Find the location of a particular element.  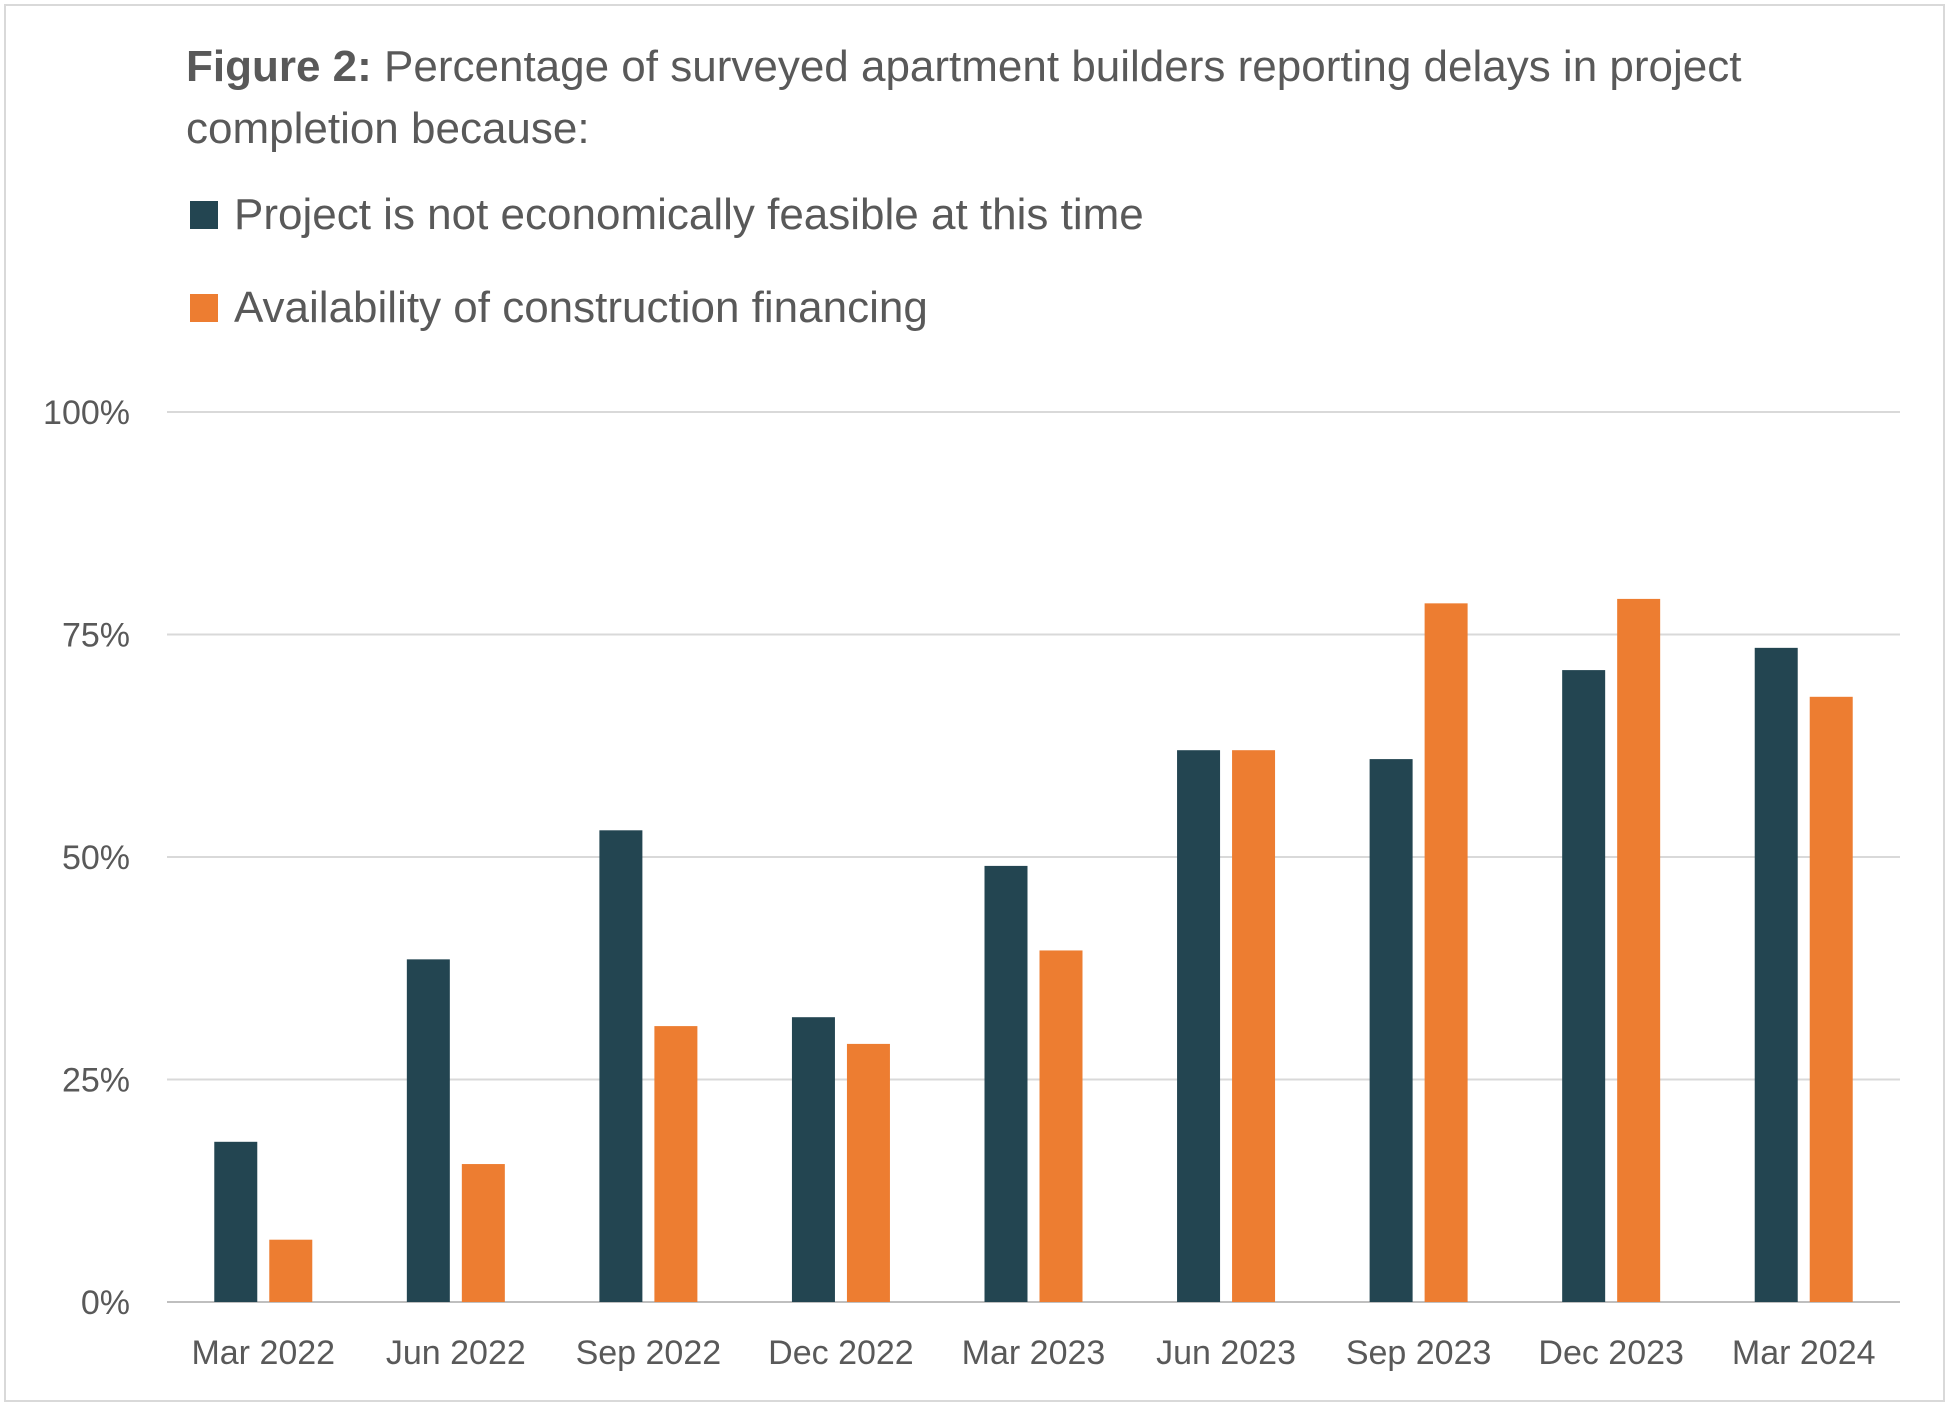

x-tick-label: Mar 2023 is located at coordinates (1034, 1353).